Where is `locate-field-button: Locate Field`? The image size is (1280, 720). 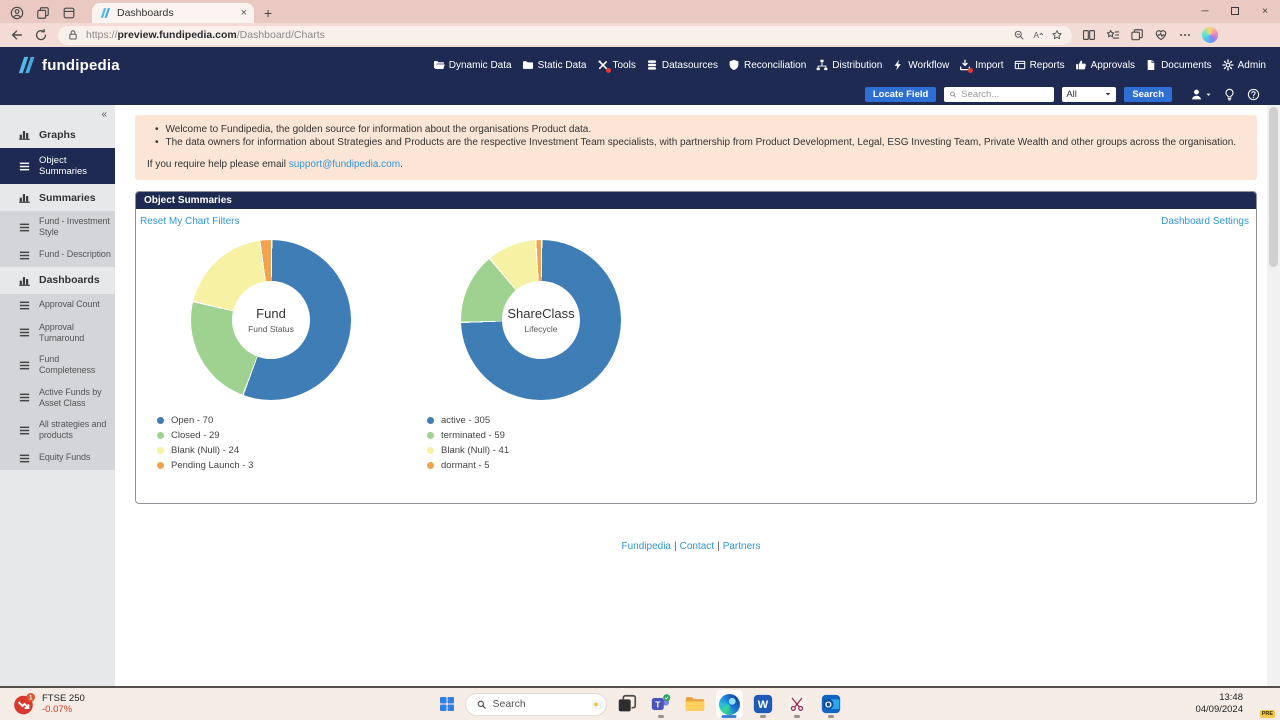
locate-field-button: Locate Field is located at coordinates (900, 94).